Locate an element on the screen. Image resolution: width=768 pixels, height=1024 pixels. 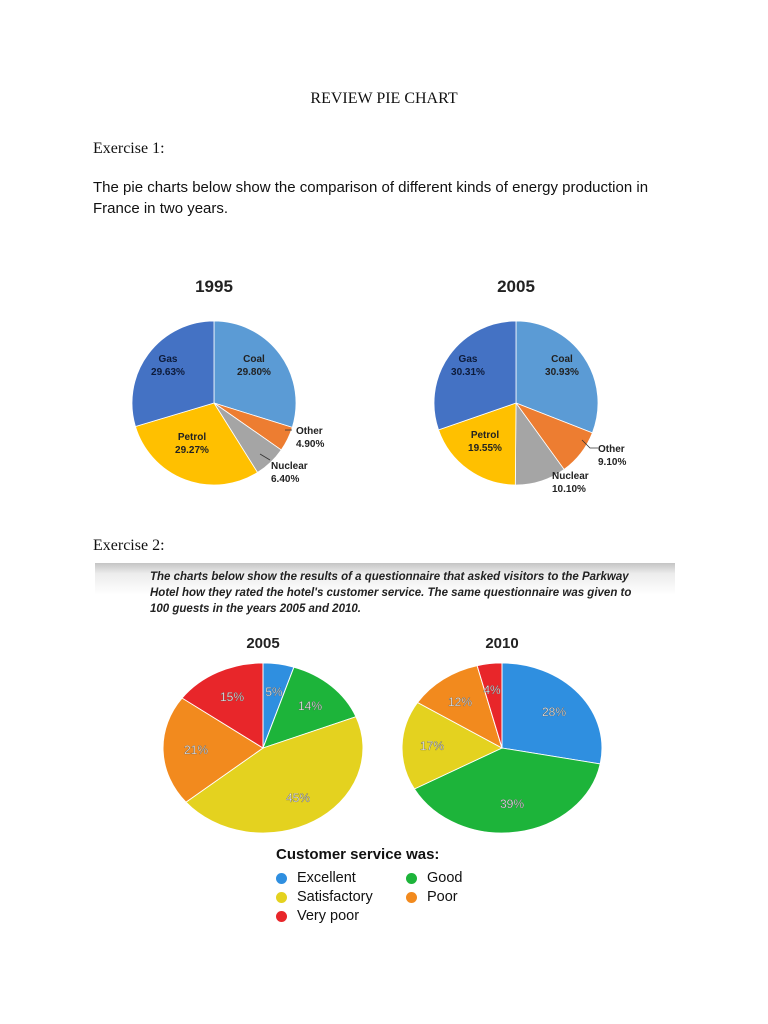
legend-label: Good is located at coordinates (445, 878).